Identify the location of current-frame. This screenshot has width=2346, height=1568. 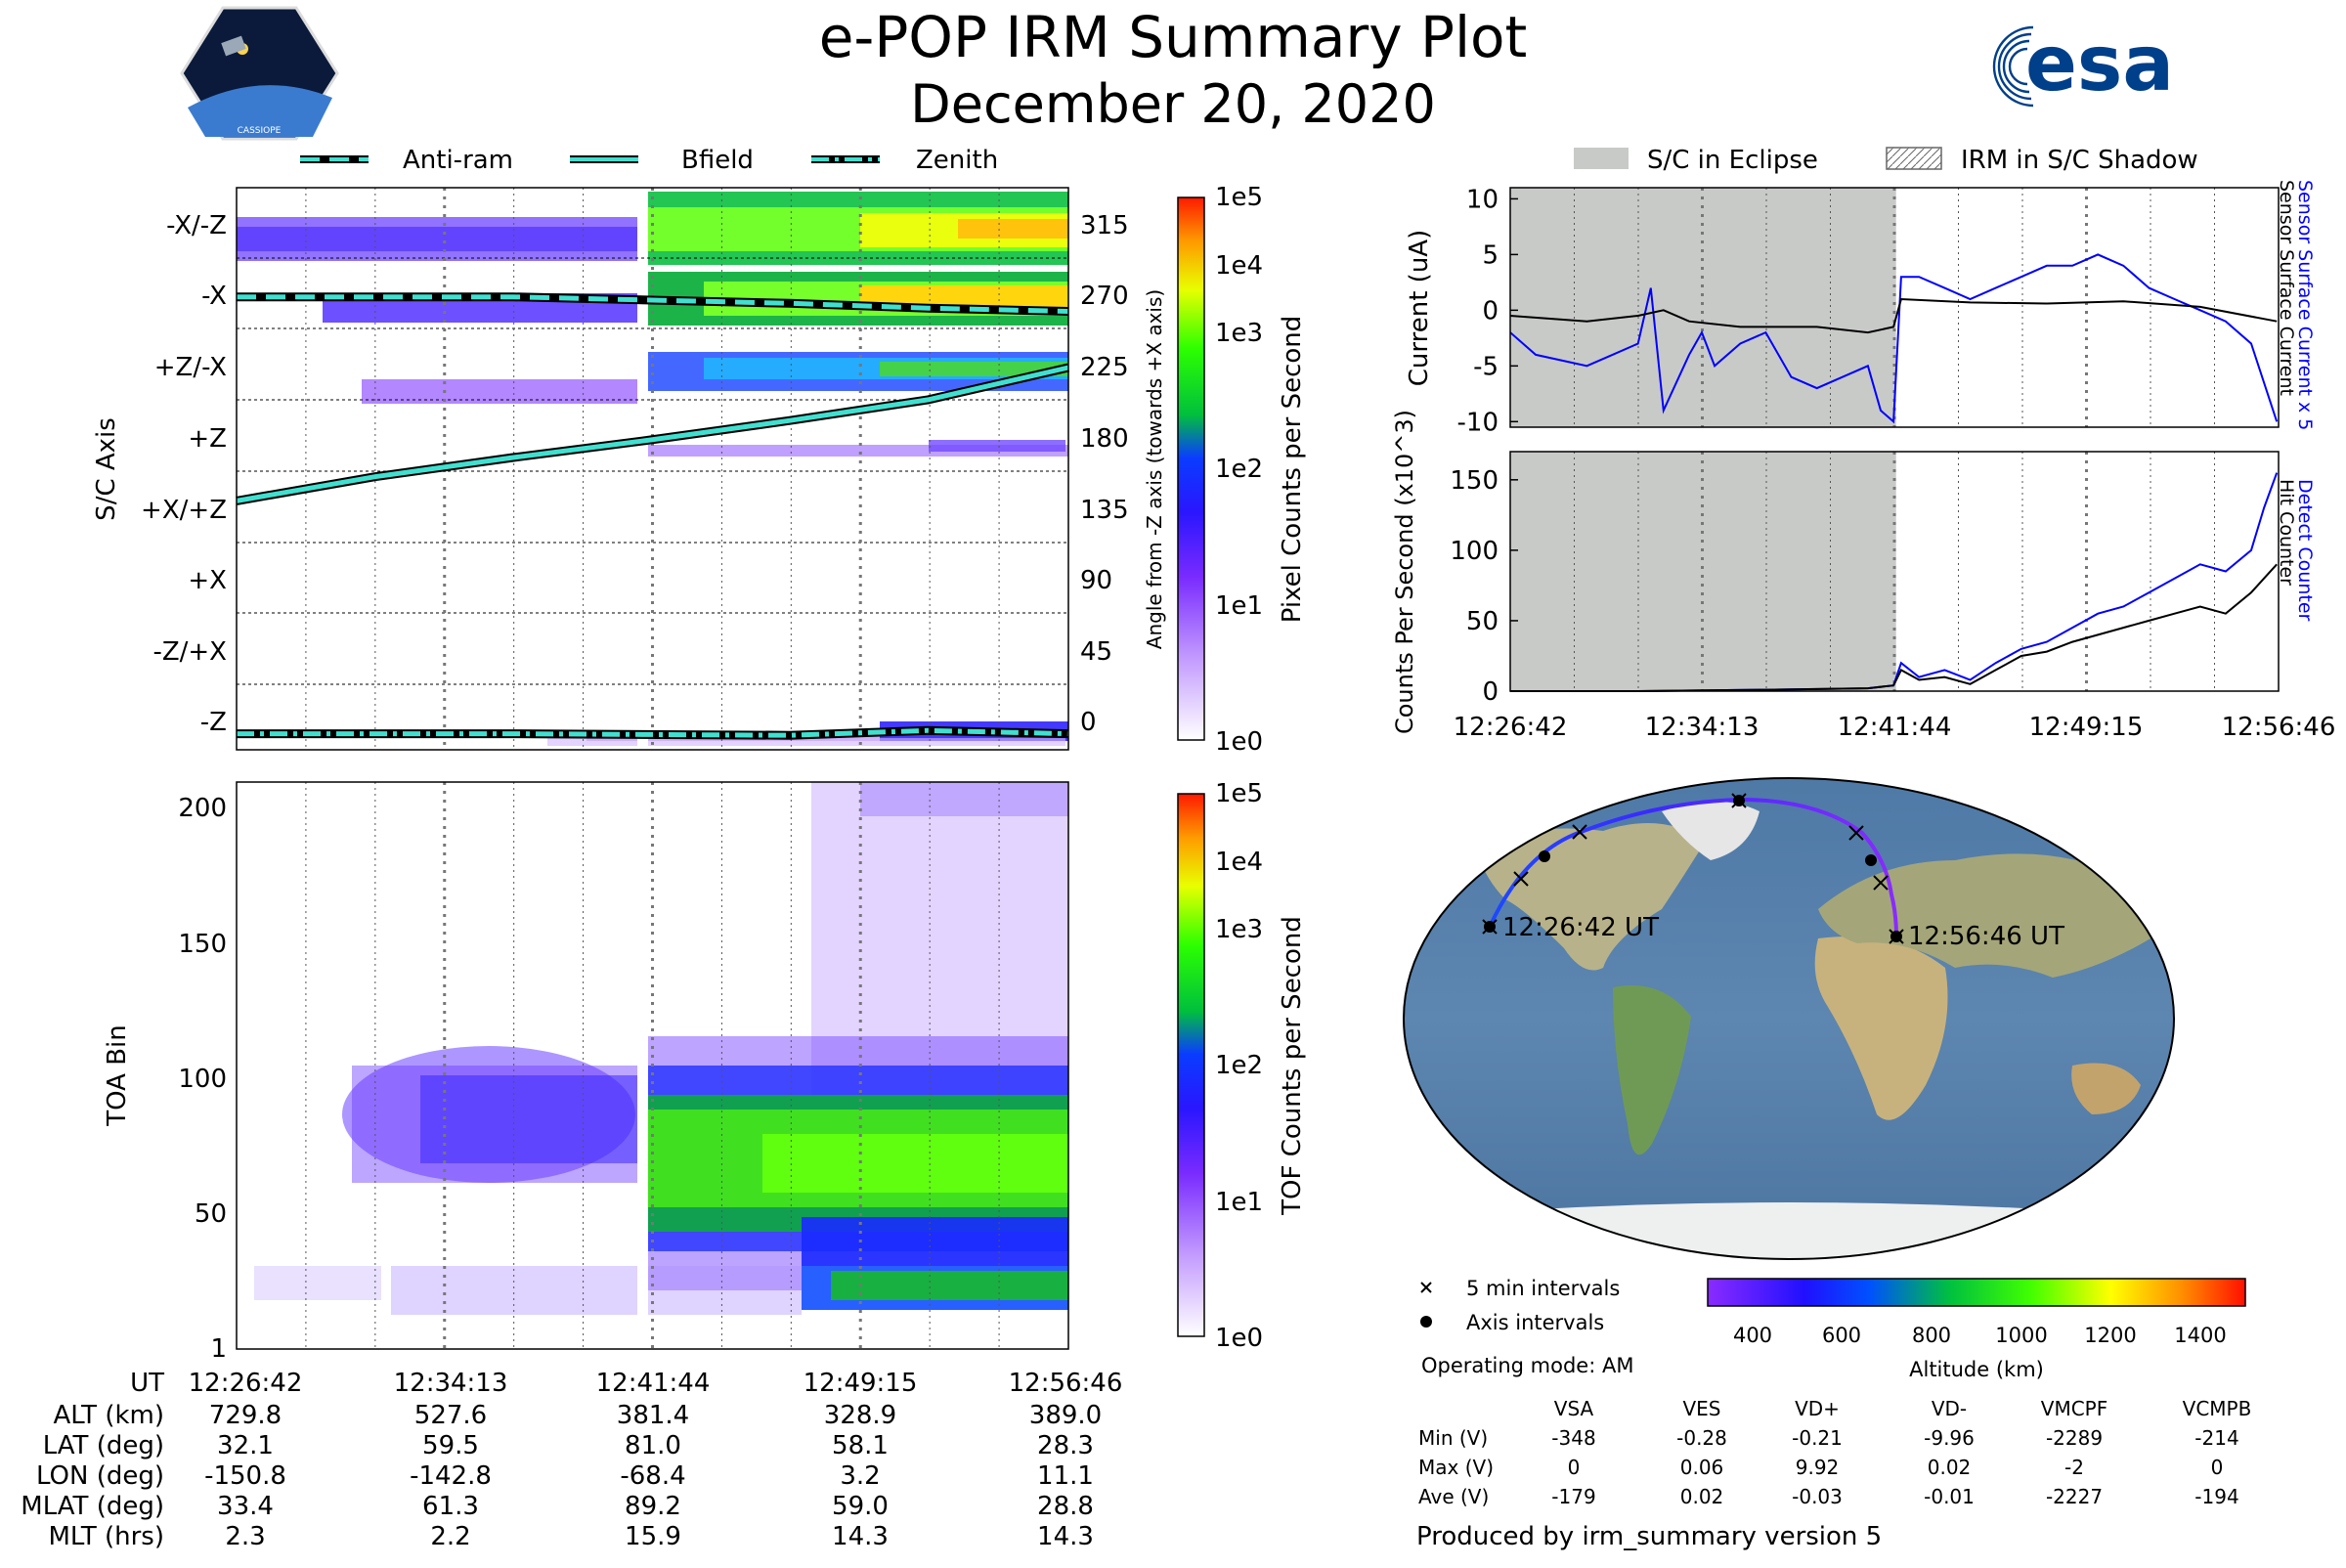
(1894, 307).